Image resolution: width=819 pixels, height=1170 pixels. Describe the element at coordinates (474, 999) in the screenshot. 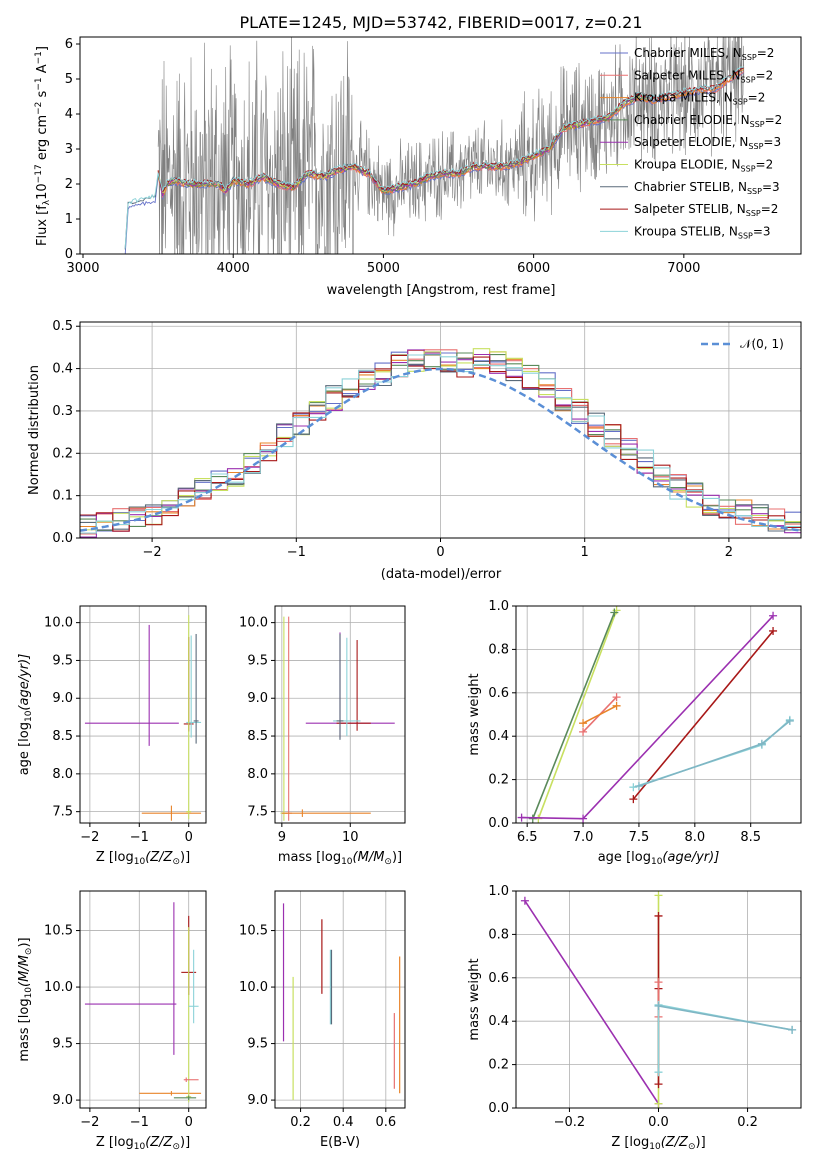

I see `weight_vs_Z-ylabel: mass weight` at that location.